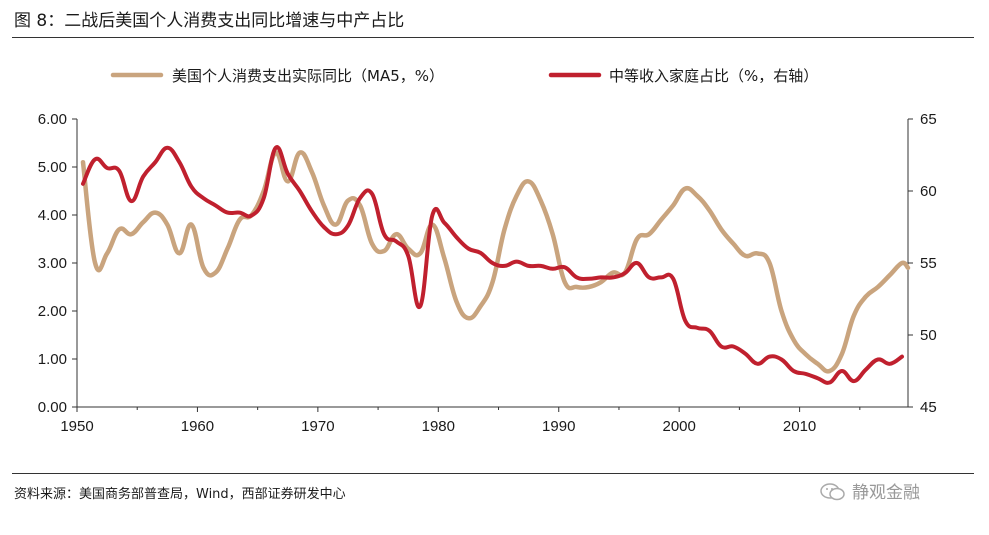  Describe the element at coordinates (52, 167) in the screenshot. I see `left-tick-label: 5.00` at that location.